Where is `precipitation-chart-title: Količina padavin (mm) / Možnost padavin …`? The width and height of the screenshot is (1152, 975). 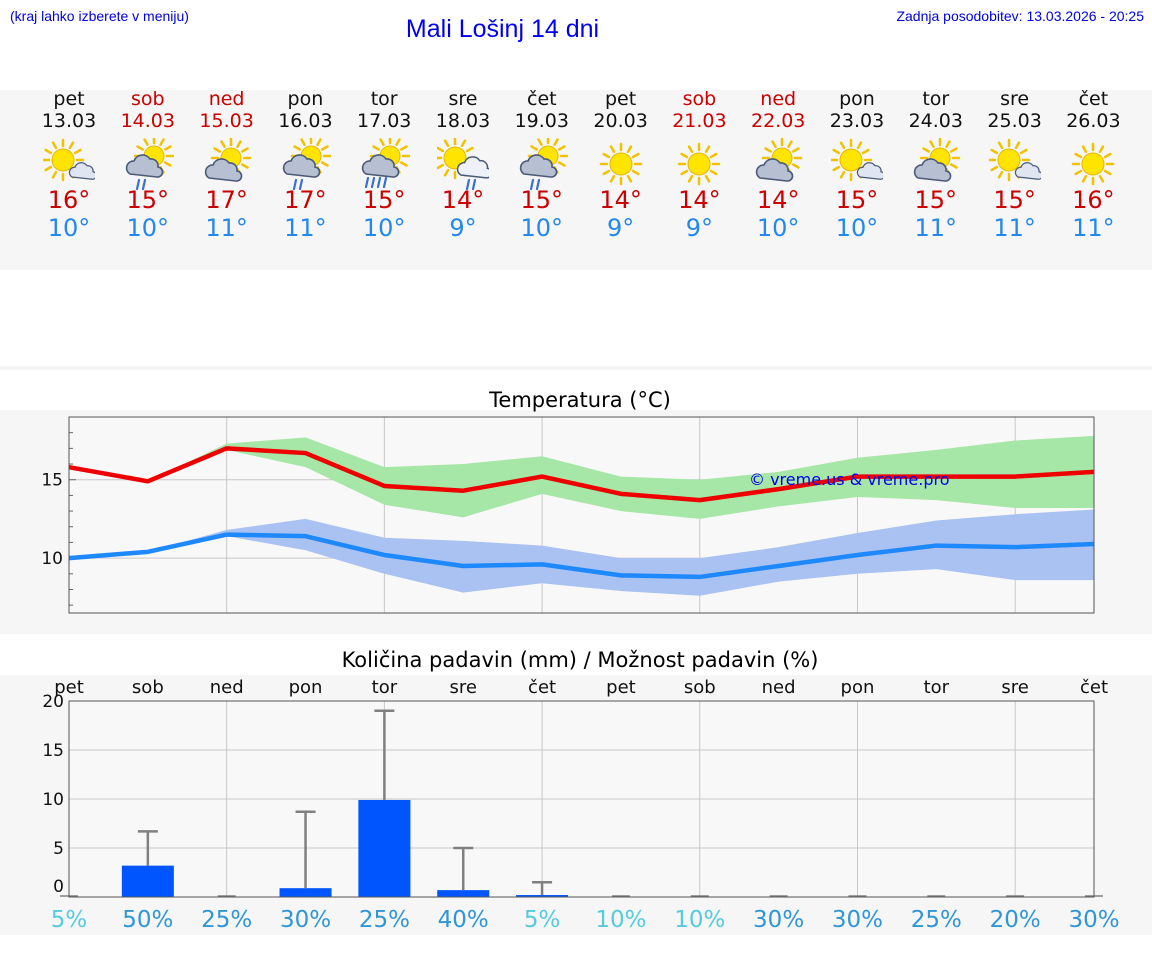
precipitation-chart-title: Količina padavin (mm) / Možnost padavin … is located at coordinates (580, 660).